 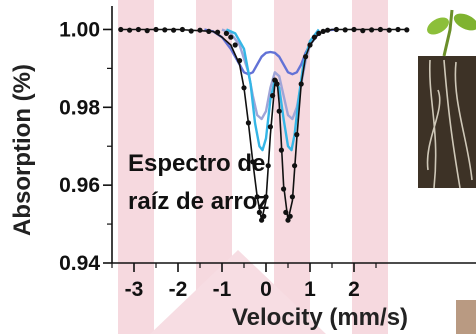 I want to click on x-tick-label: -1, so click(x=222, y=289).